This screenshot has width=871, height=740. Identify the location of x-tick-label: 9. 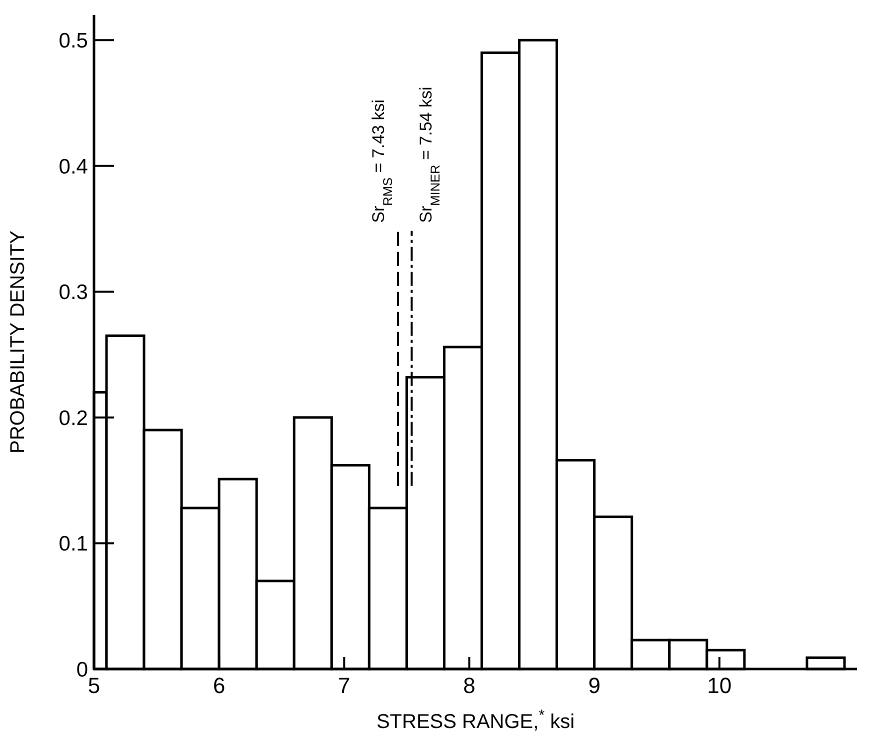
(594, 685).